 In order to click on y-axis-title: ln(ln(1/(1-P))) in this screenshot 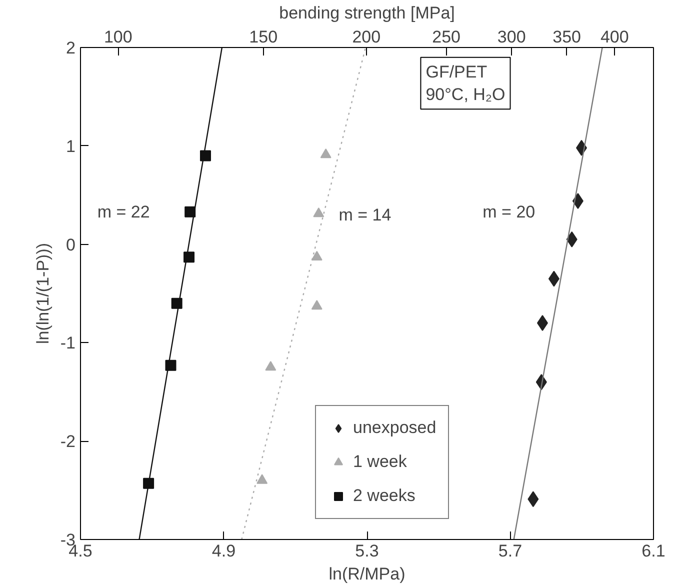, I will do `click(42, 293)`.